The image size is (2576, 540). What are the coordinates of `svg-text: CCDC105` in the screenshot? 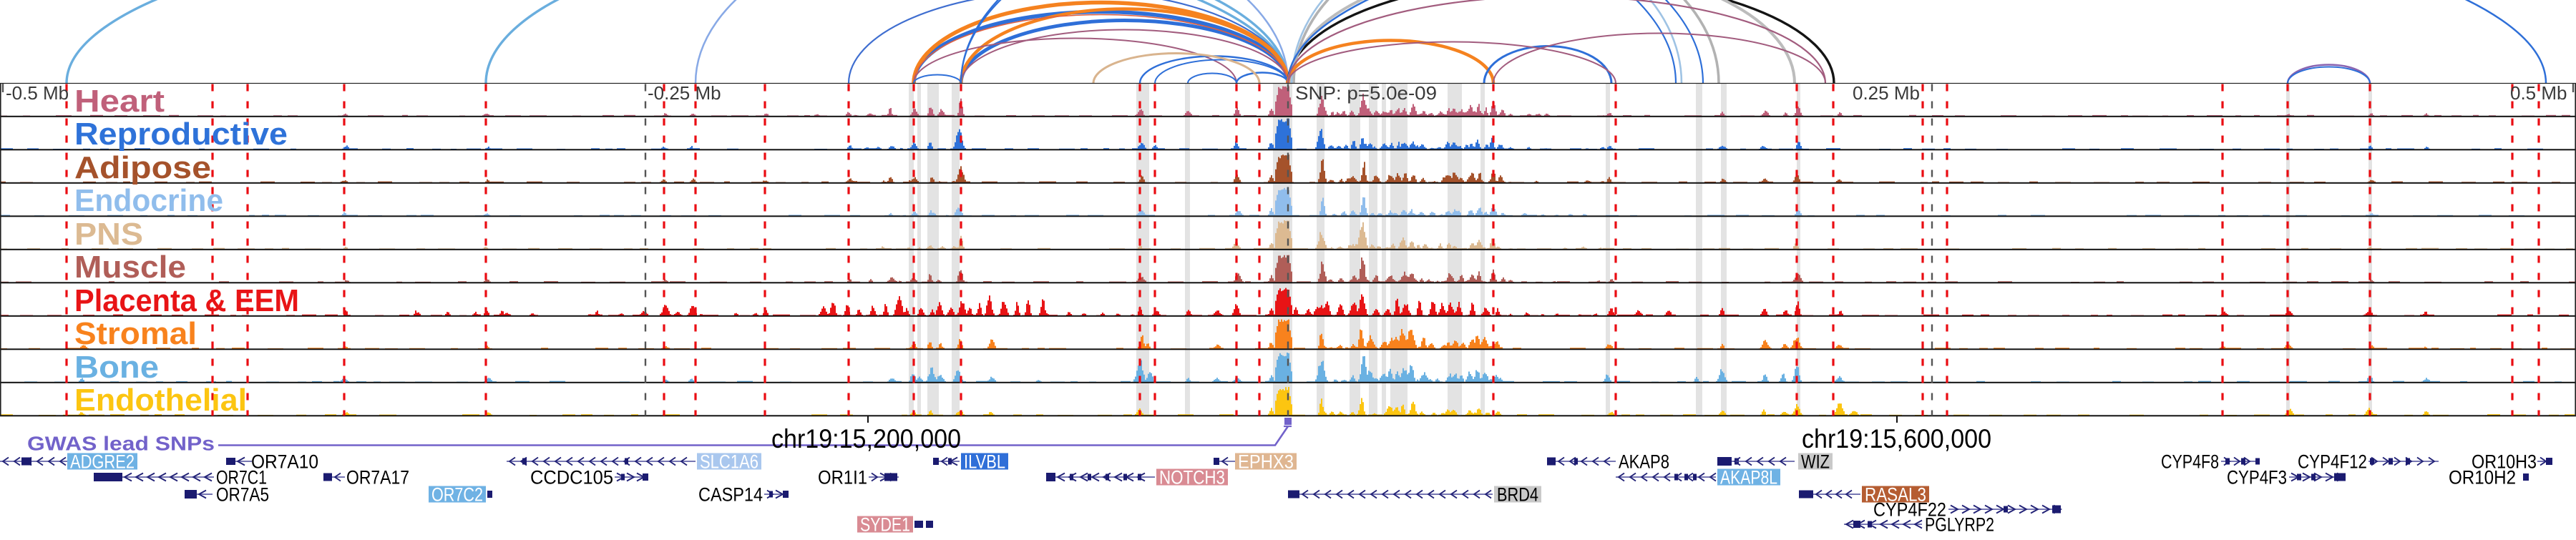 It's located at (571, 478).